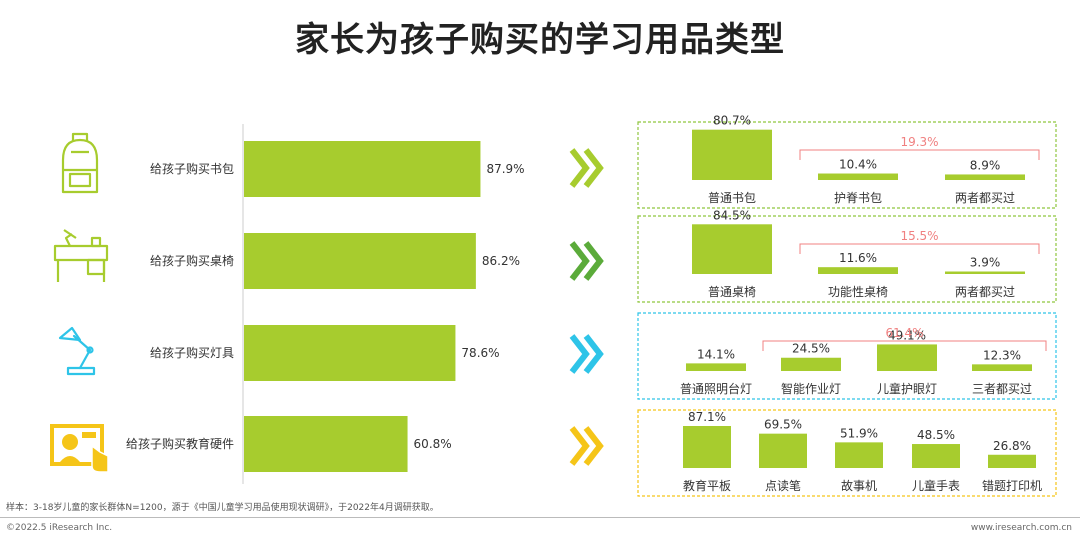 This screenshot has height=544, width=1080. I want to click on panel-frame-lamp, so click(847, 356).